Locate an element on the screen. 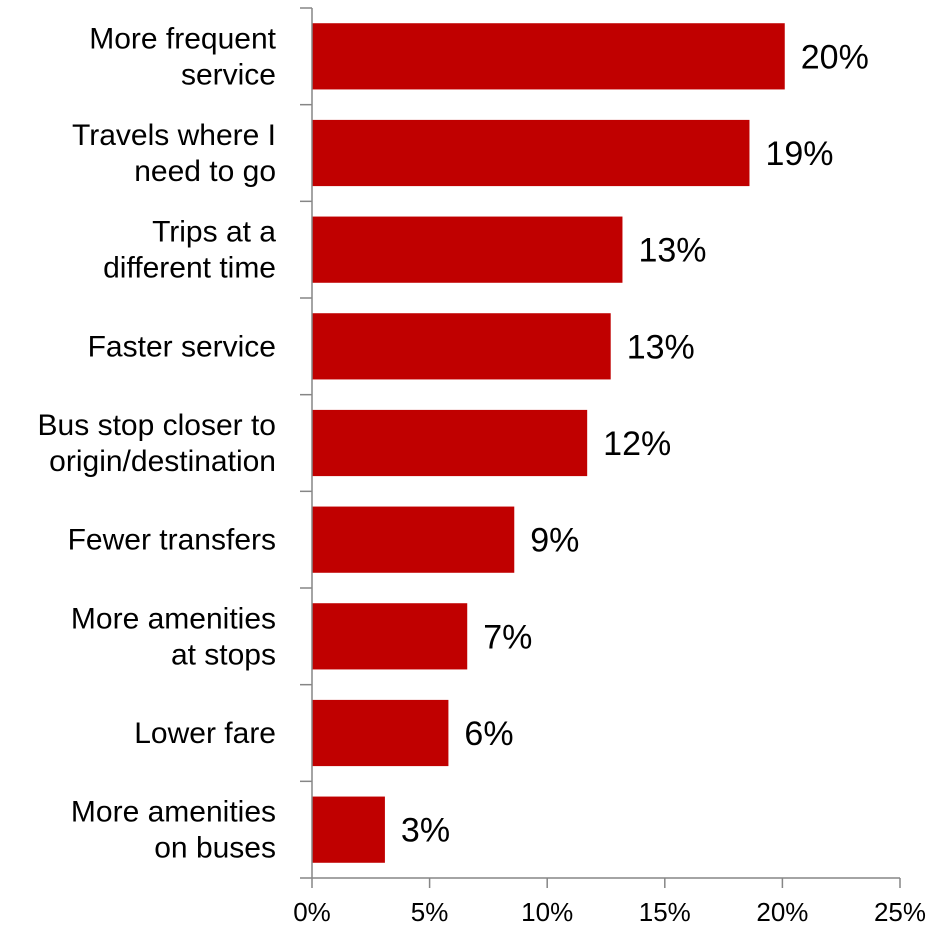 The width and height of the screenshot is (930, 930). x-tick-label: 10% is located at coordinates (547, 912).